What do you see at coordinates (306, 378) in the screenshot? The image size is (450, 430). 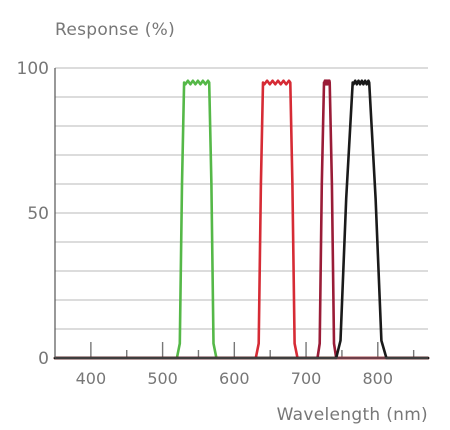 I see `x-tick-label-700: 700` at bounding box center [306, 378].